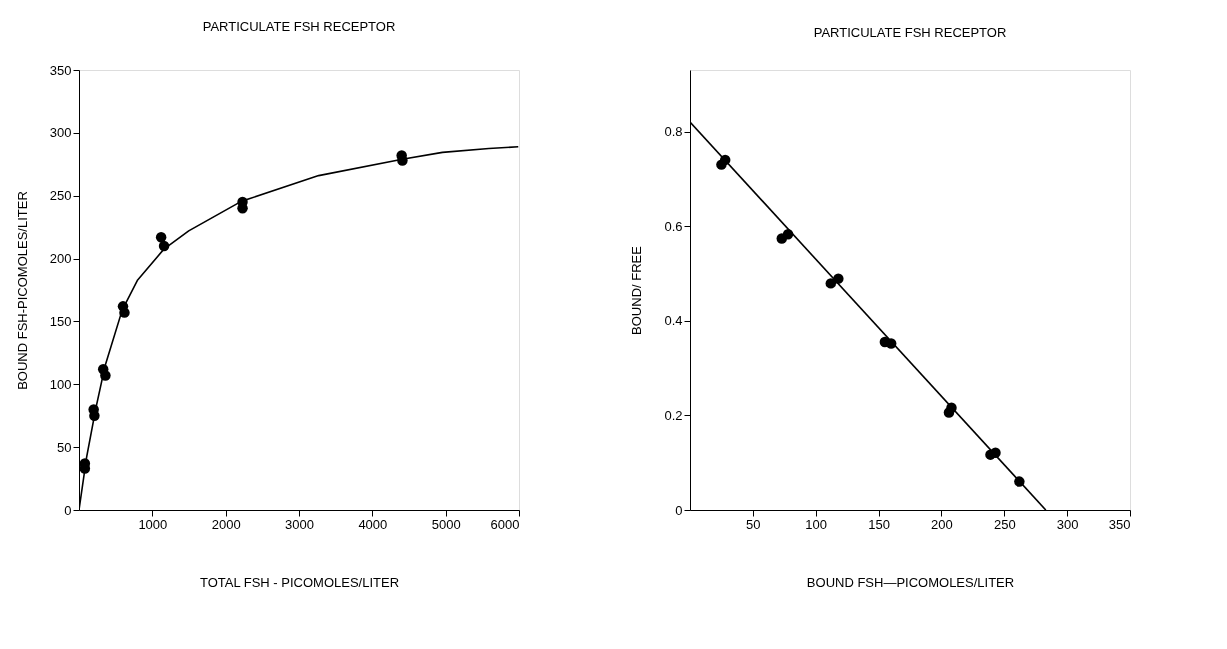 This screenshot has width=1227, height=649. I want to click on x-tick-label: 2000, so click(226, 524).